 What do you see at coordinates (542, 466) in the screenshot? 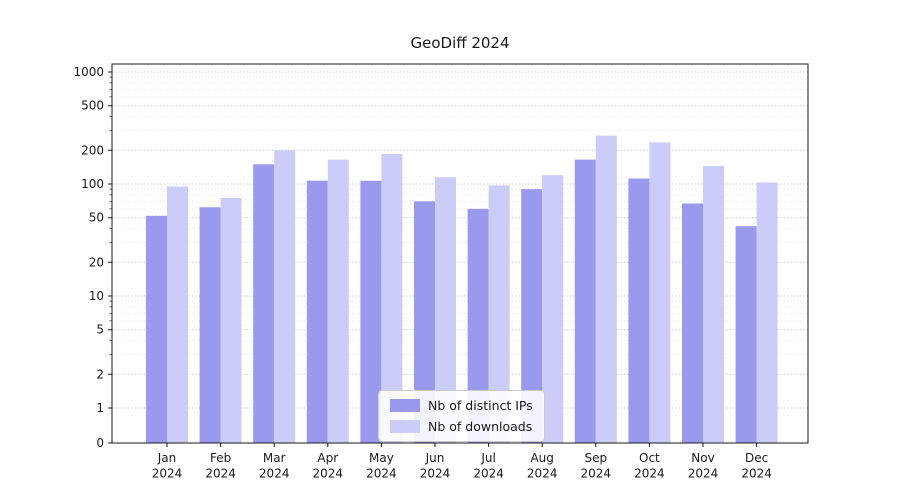
I see `x-tick-label: Aug 2024` at bounding box center [542, 466].